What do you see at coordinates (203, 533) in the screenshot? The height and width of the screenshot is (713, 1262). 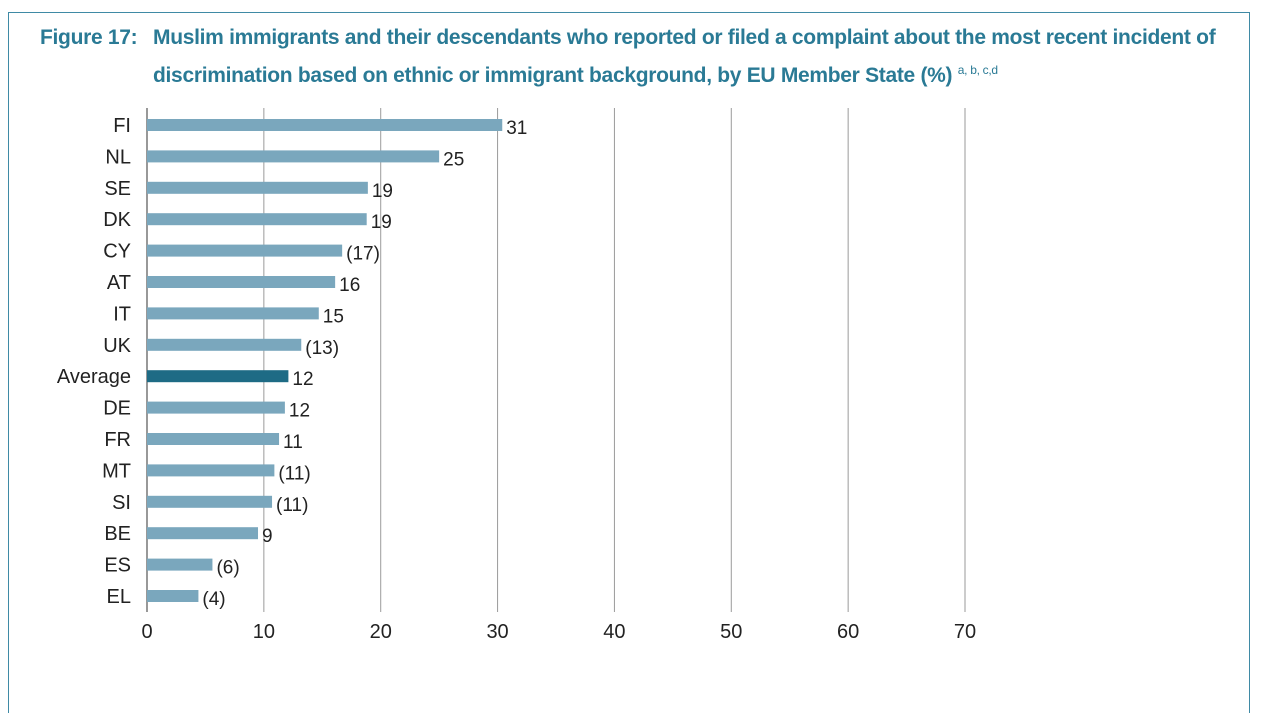 I see `bar-be` at bounding box center [203, 533].